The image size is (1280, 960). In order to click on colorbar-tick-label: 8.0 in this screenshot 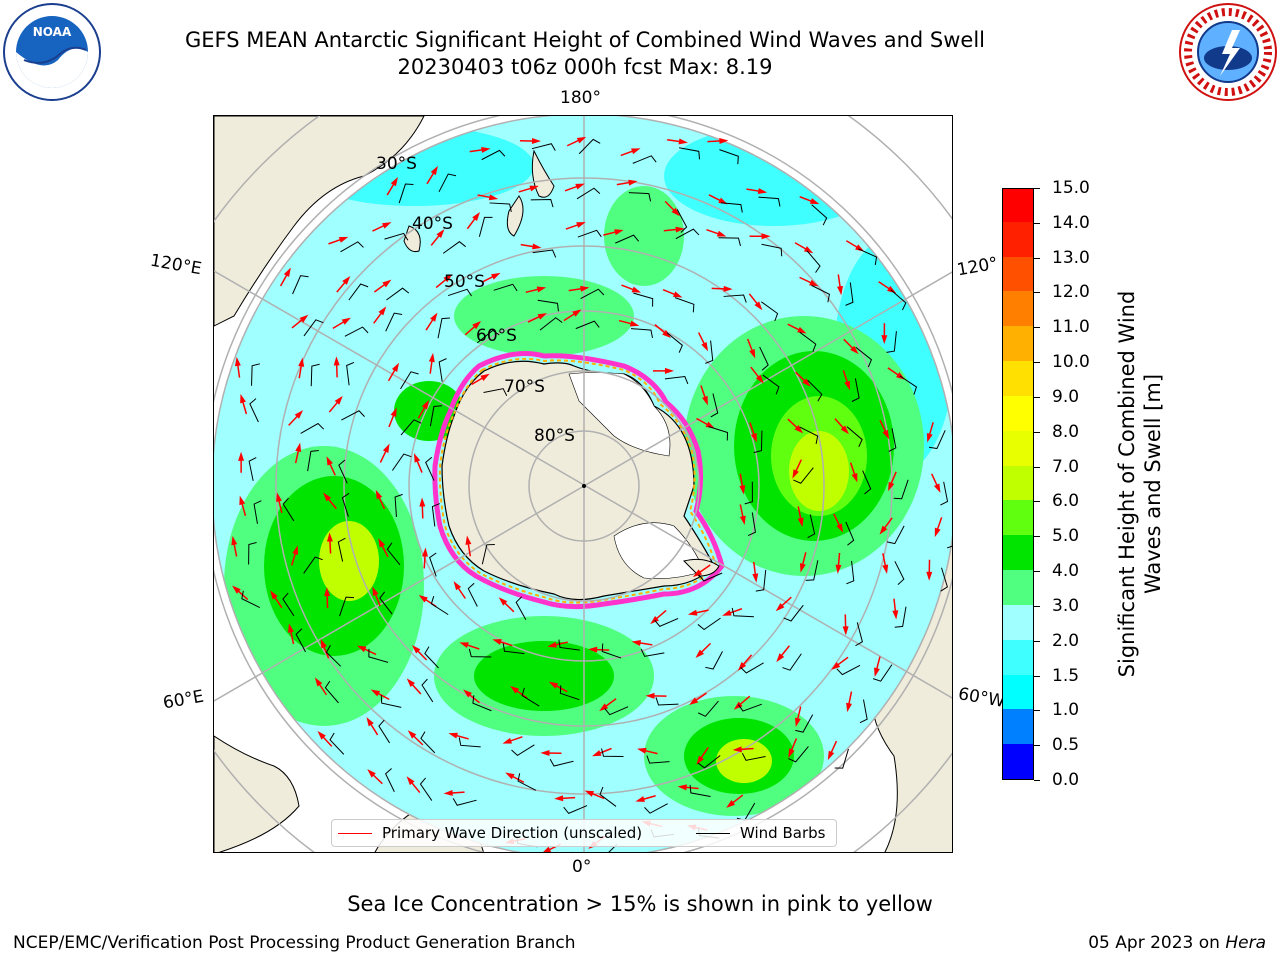, I will do `click(1066, 431)`.